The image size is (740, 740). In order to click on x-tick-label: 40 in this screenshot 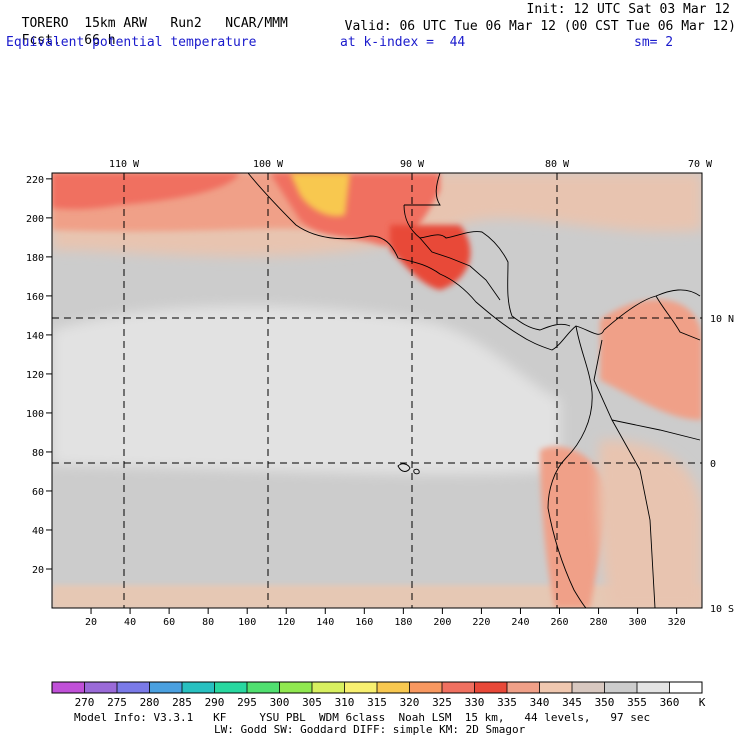, I will do `click(130, 622)`.